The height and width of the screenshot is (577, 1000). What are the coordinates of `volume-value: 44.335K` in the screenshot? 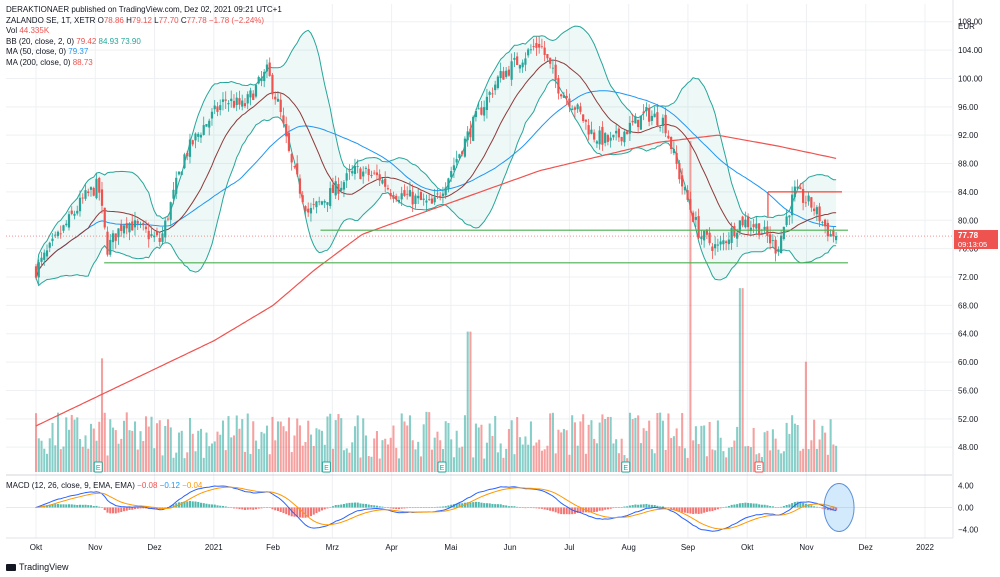 It's located at (34, 30).